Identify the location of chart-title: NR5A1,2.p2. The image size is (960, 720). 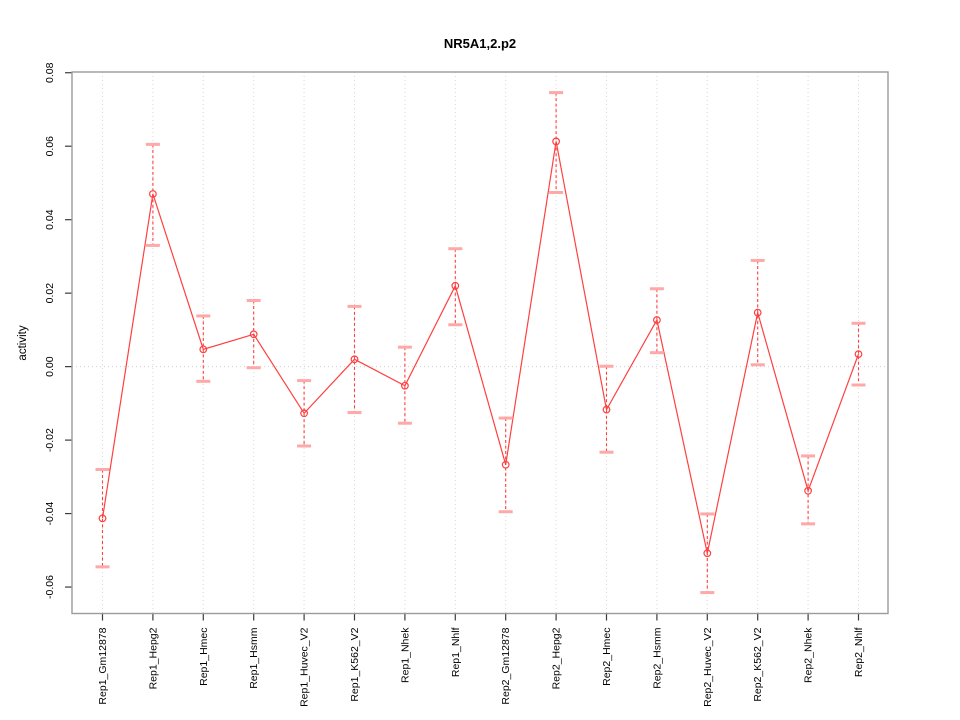
(480, 43).